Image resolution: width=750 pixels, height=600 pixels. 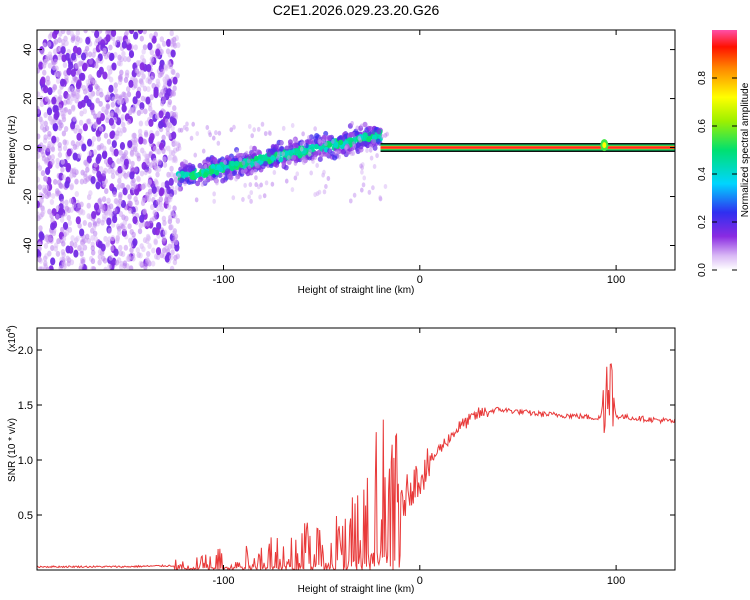 What do you see at coordinates (420, 280) in the screenshot?
I see `spectrogram-xtick-label: 0` at bounding box center [420, 280].